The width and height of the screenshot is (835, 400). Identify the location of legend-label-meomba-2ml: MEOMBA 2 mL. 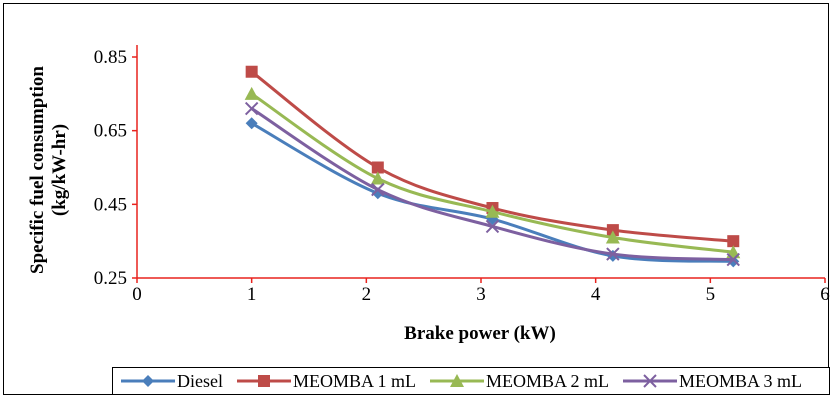
(548, 380).